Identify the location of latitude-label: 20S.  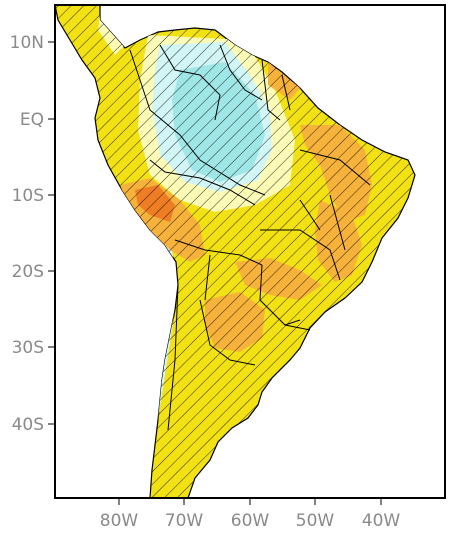
(28, 272).